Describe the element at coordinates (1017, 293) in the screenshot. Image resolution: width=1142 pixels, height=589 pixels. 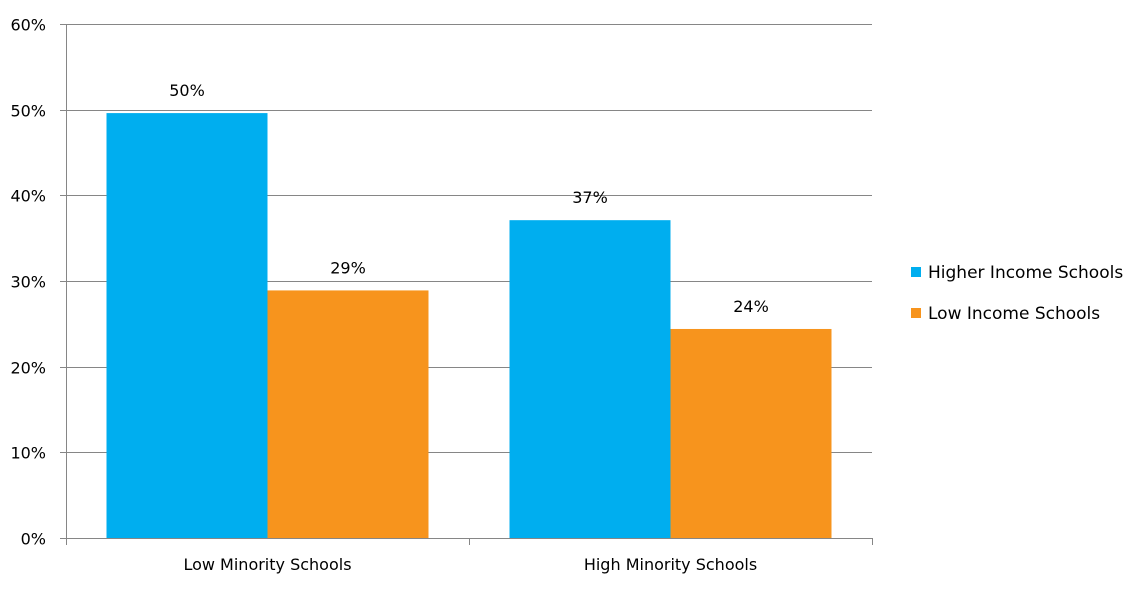
I see `legend: Higher Income Schools Low Income Schools` at that location.